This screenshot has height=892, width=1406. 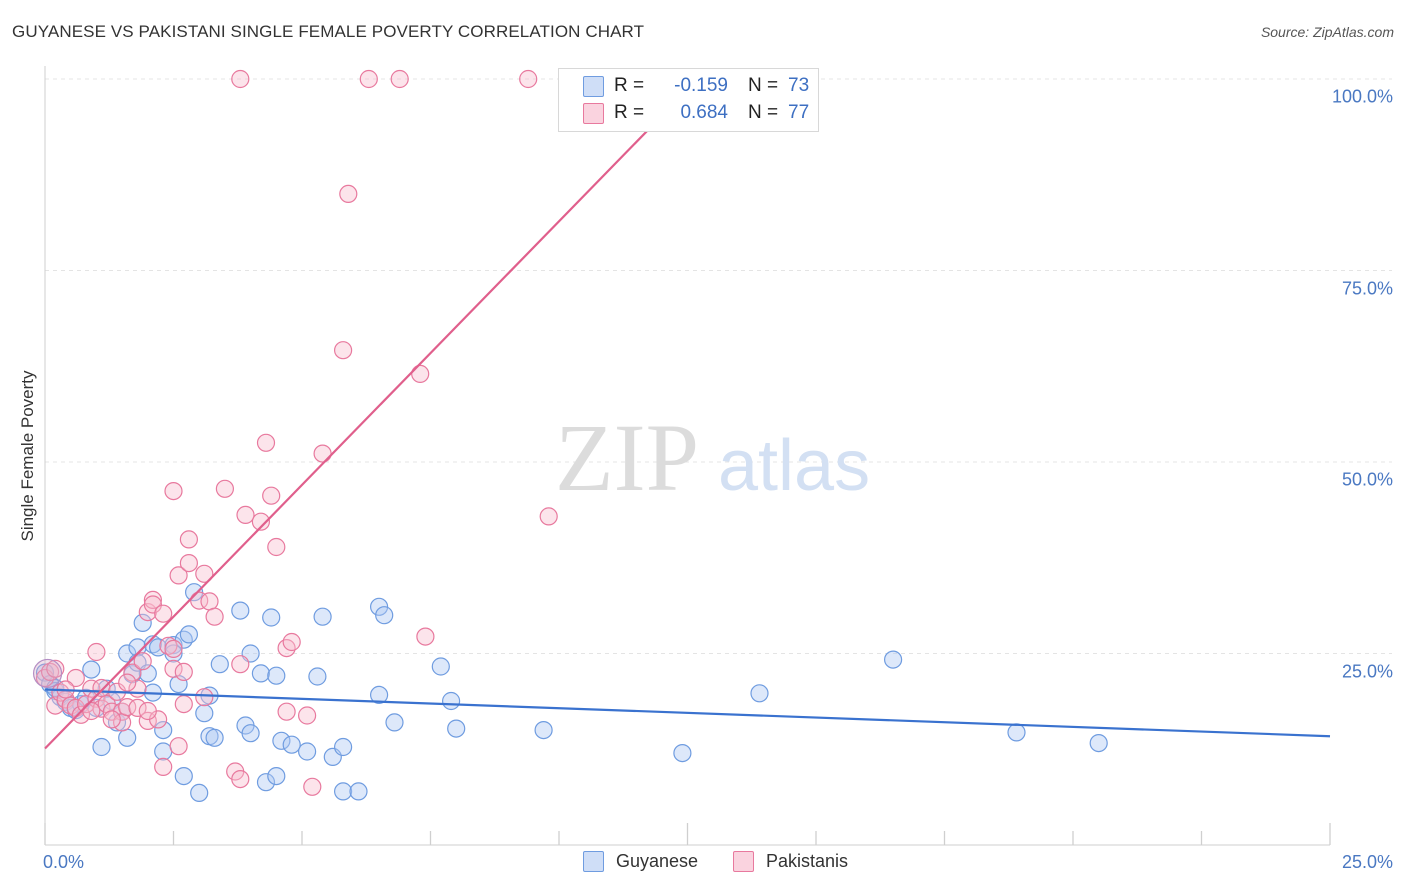 I want to click on y-tick-label: 75.0%, so click(x=1367, y=288).